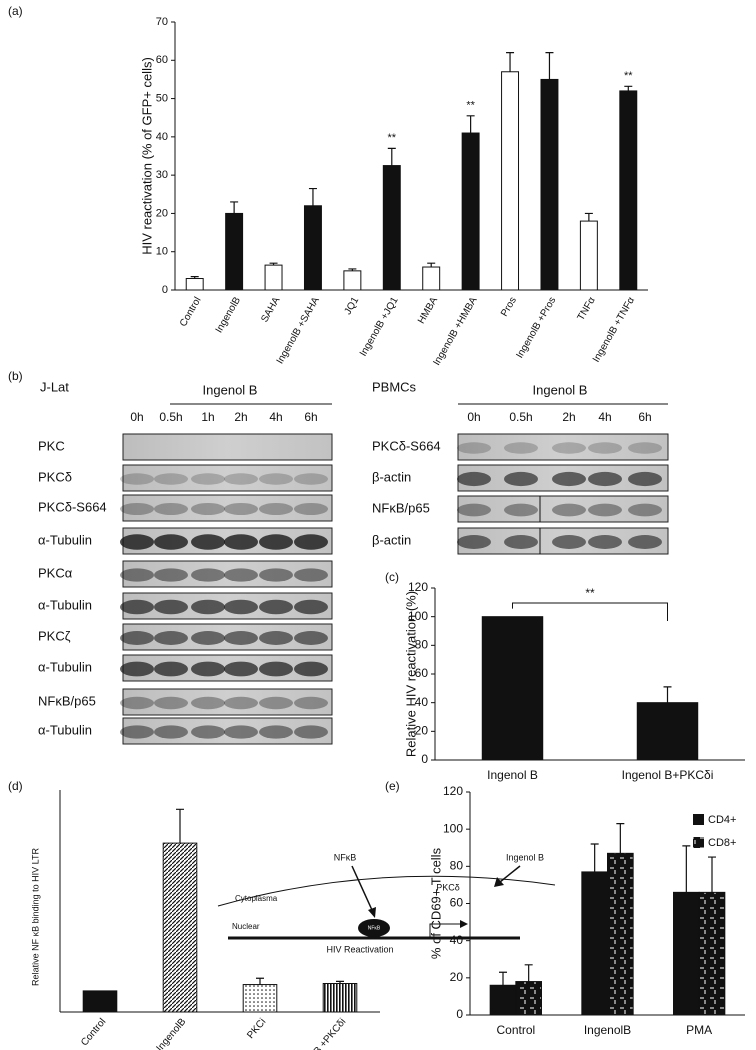 This screenshot has width=756, height=1050. Describe the element at coordinates (722, 820) in the screenshot. I see `legend-label: CD4+` at that location.